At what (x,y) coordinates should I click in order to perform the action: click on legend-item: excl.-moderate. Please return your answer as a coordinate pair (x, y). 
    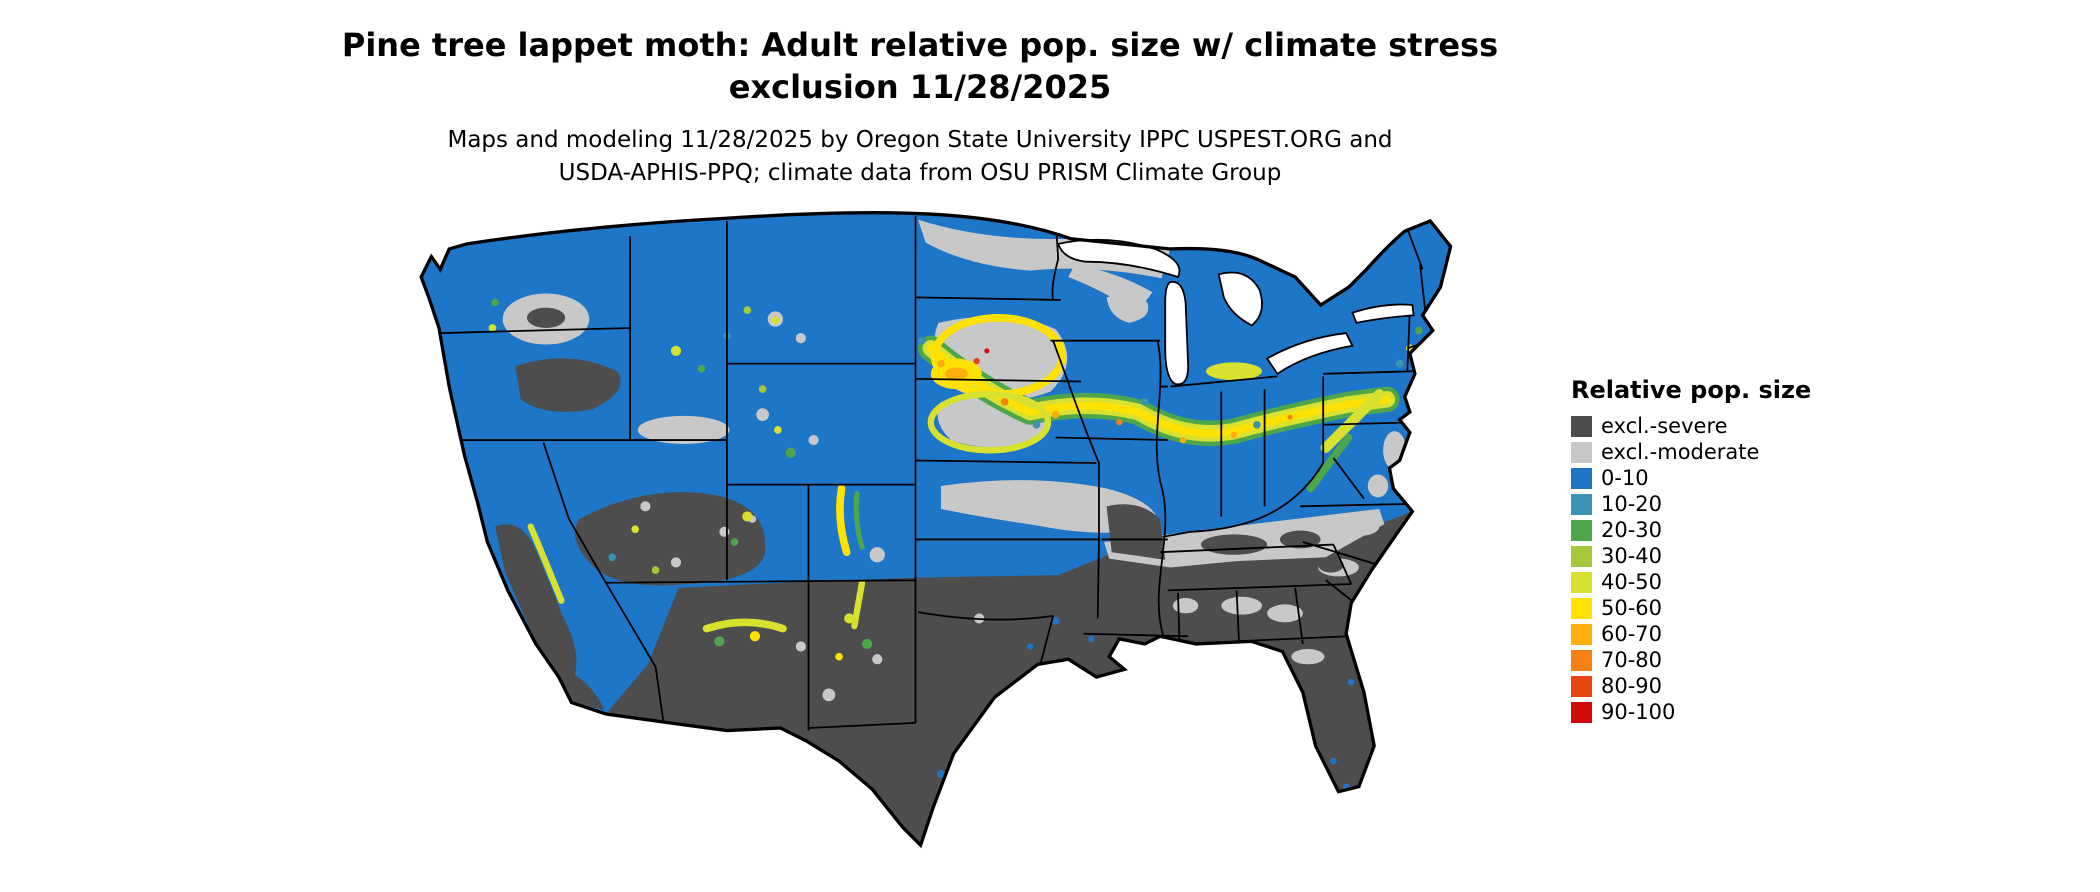
    Looking at the image, I should click on (1721, 452).